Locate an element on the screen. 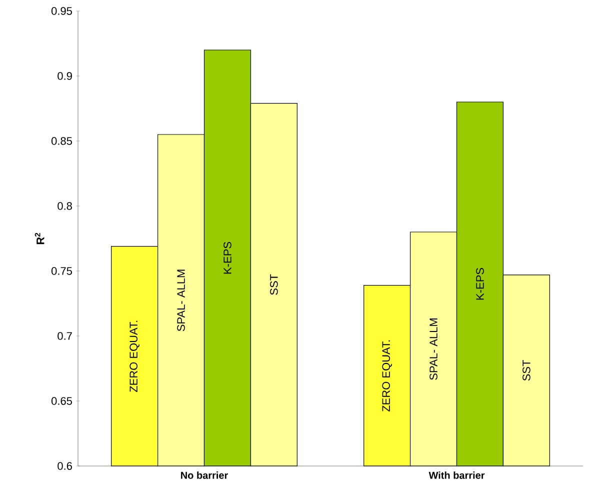 The height and width of the screenshot is (500, 590). y-tick-label: 0.6 is located at coordinates (65, 466).